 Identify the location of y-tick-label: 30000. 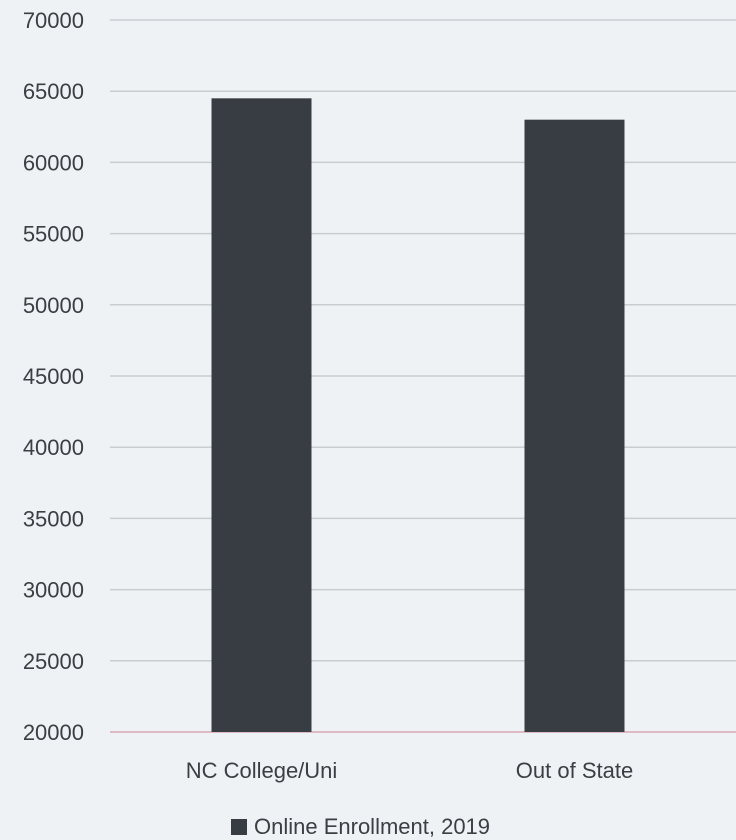
(53, 590).